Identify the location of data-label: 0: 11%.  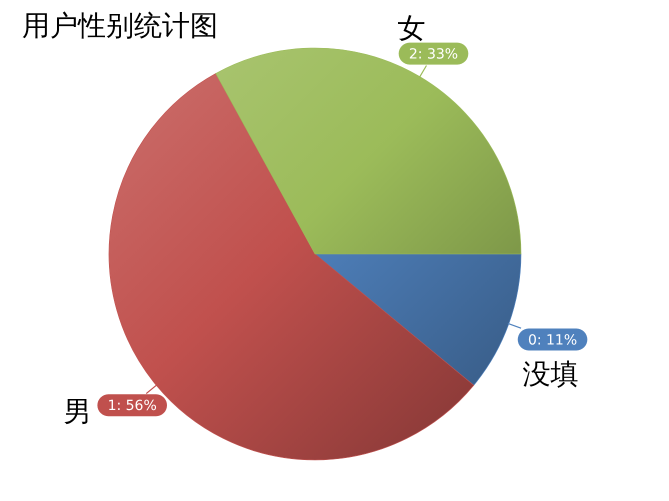
(553, 340).